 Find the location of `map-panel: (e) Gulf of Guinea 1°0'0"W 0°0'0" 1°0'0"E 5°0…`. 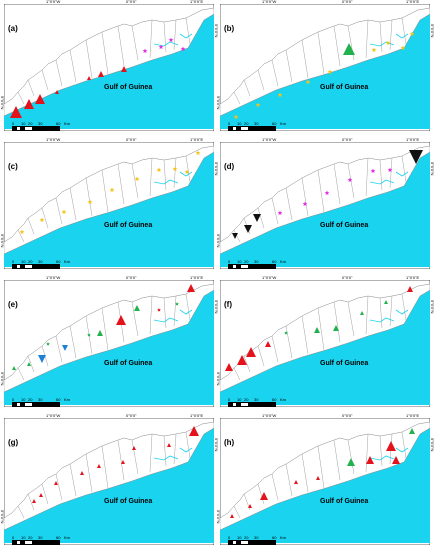

map-panel: (e) Gulf of Guinea 1°0'0"W 0°0'0" 1°0'0"E 5°0… is located at coordinates (109, 341).